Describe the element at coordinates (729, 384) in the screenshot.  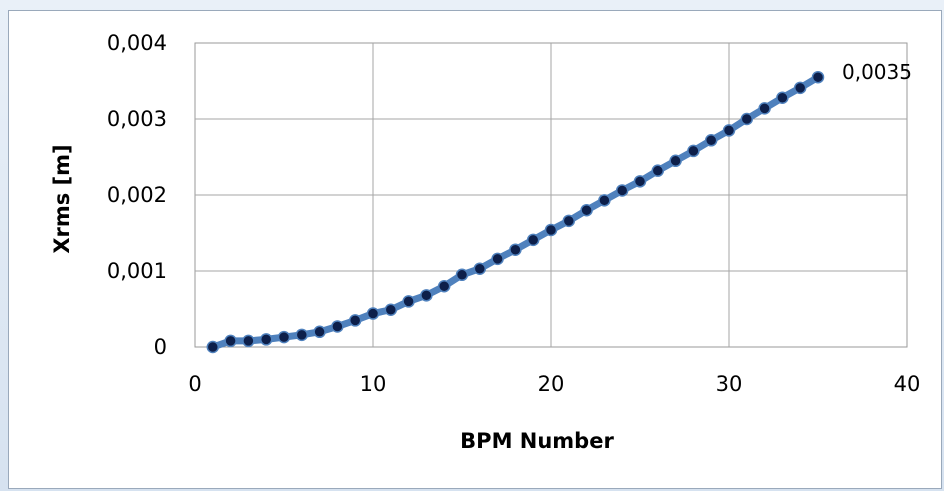
I see `x-tick-label: 30` at that location.